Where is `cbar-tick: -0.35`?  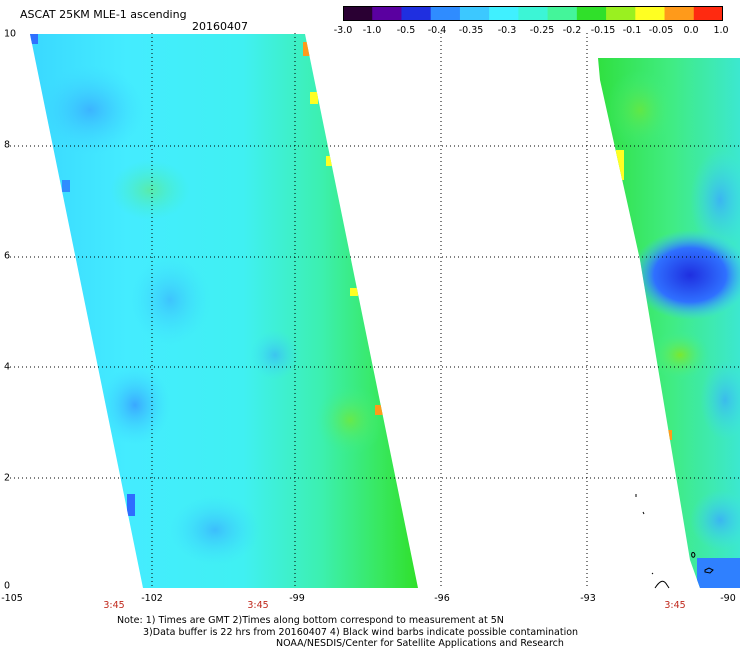 cbar-tick: -0.35 is located at coordinates (471, 30).